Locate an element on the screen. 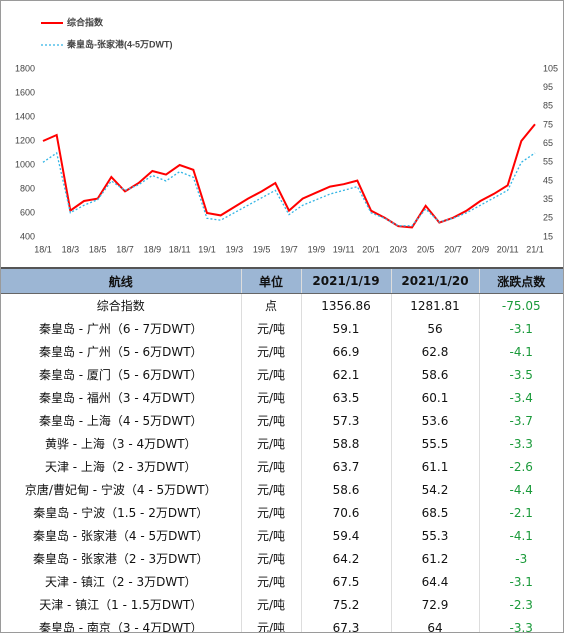 This screenshot has width=564, height=633. table-row: 秦皇岛 - 福州（3 - 4万DWT） 元/吨 63.5 60.1 -3.4 is located at coordinates (282, 397).